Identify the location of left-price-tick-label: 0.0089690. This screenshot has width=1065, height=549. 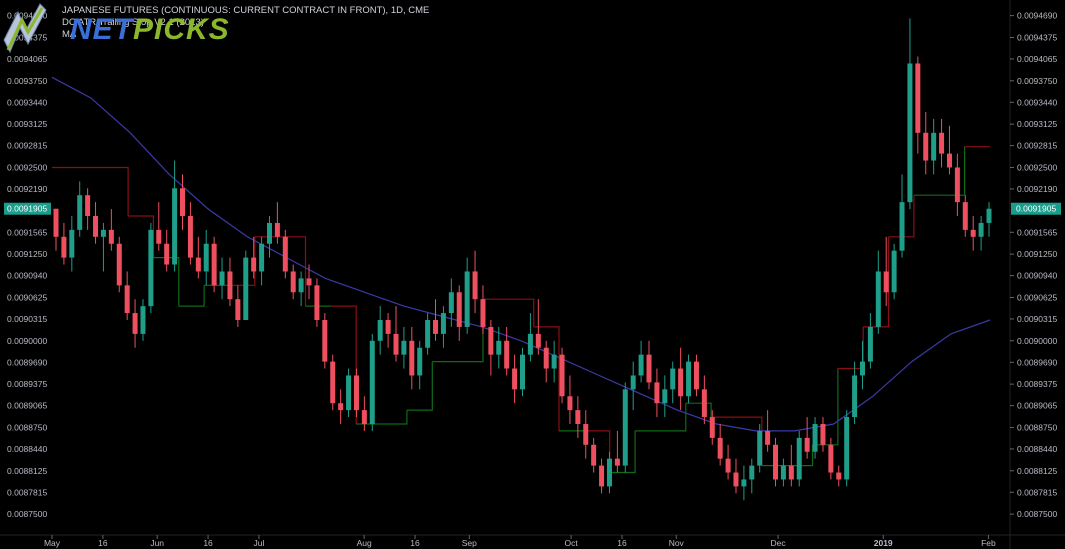
(27, 362).